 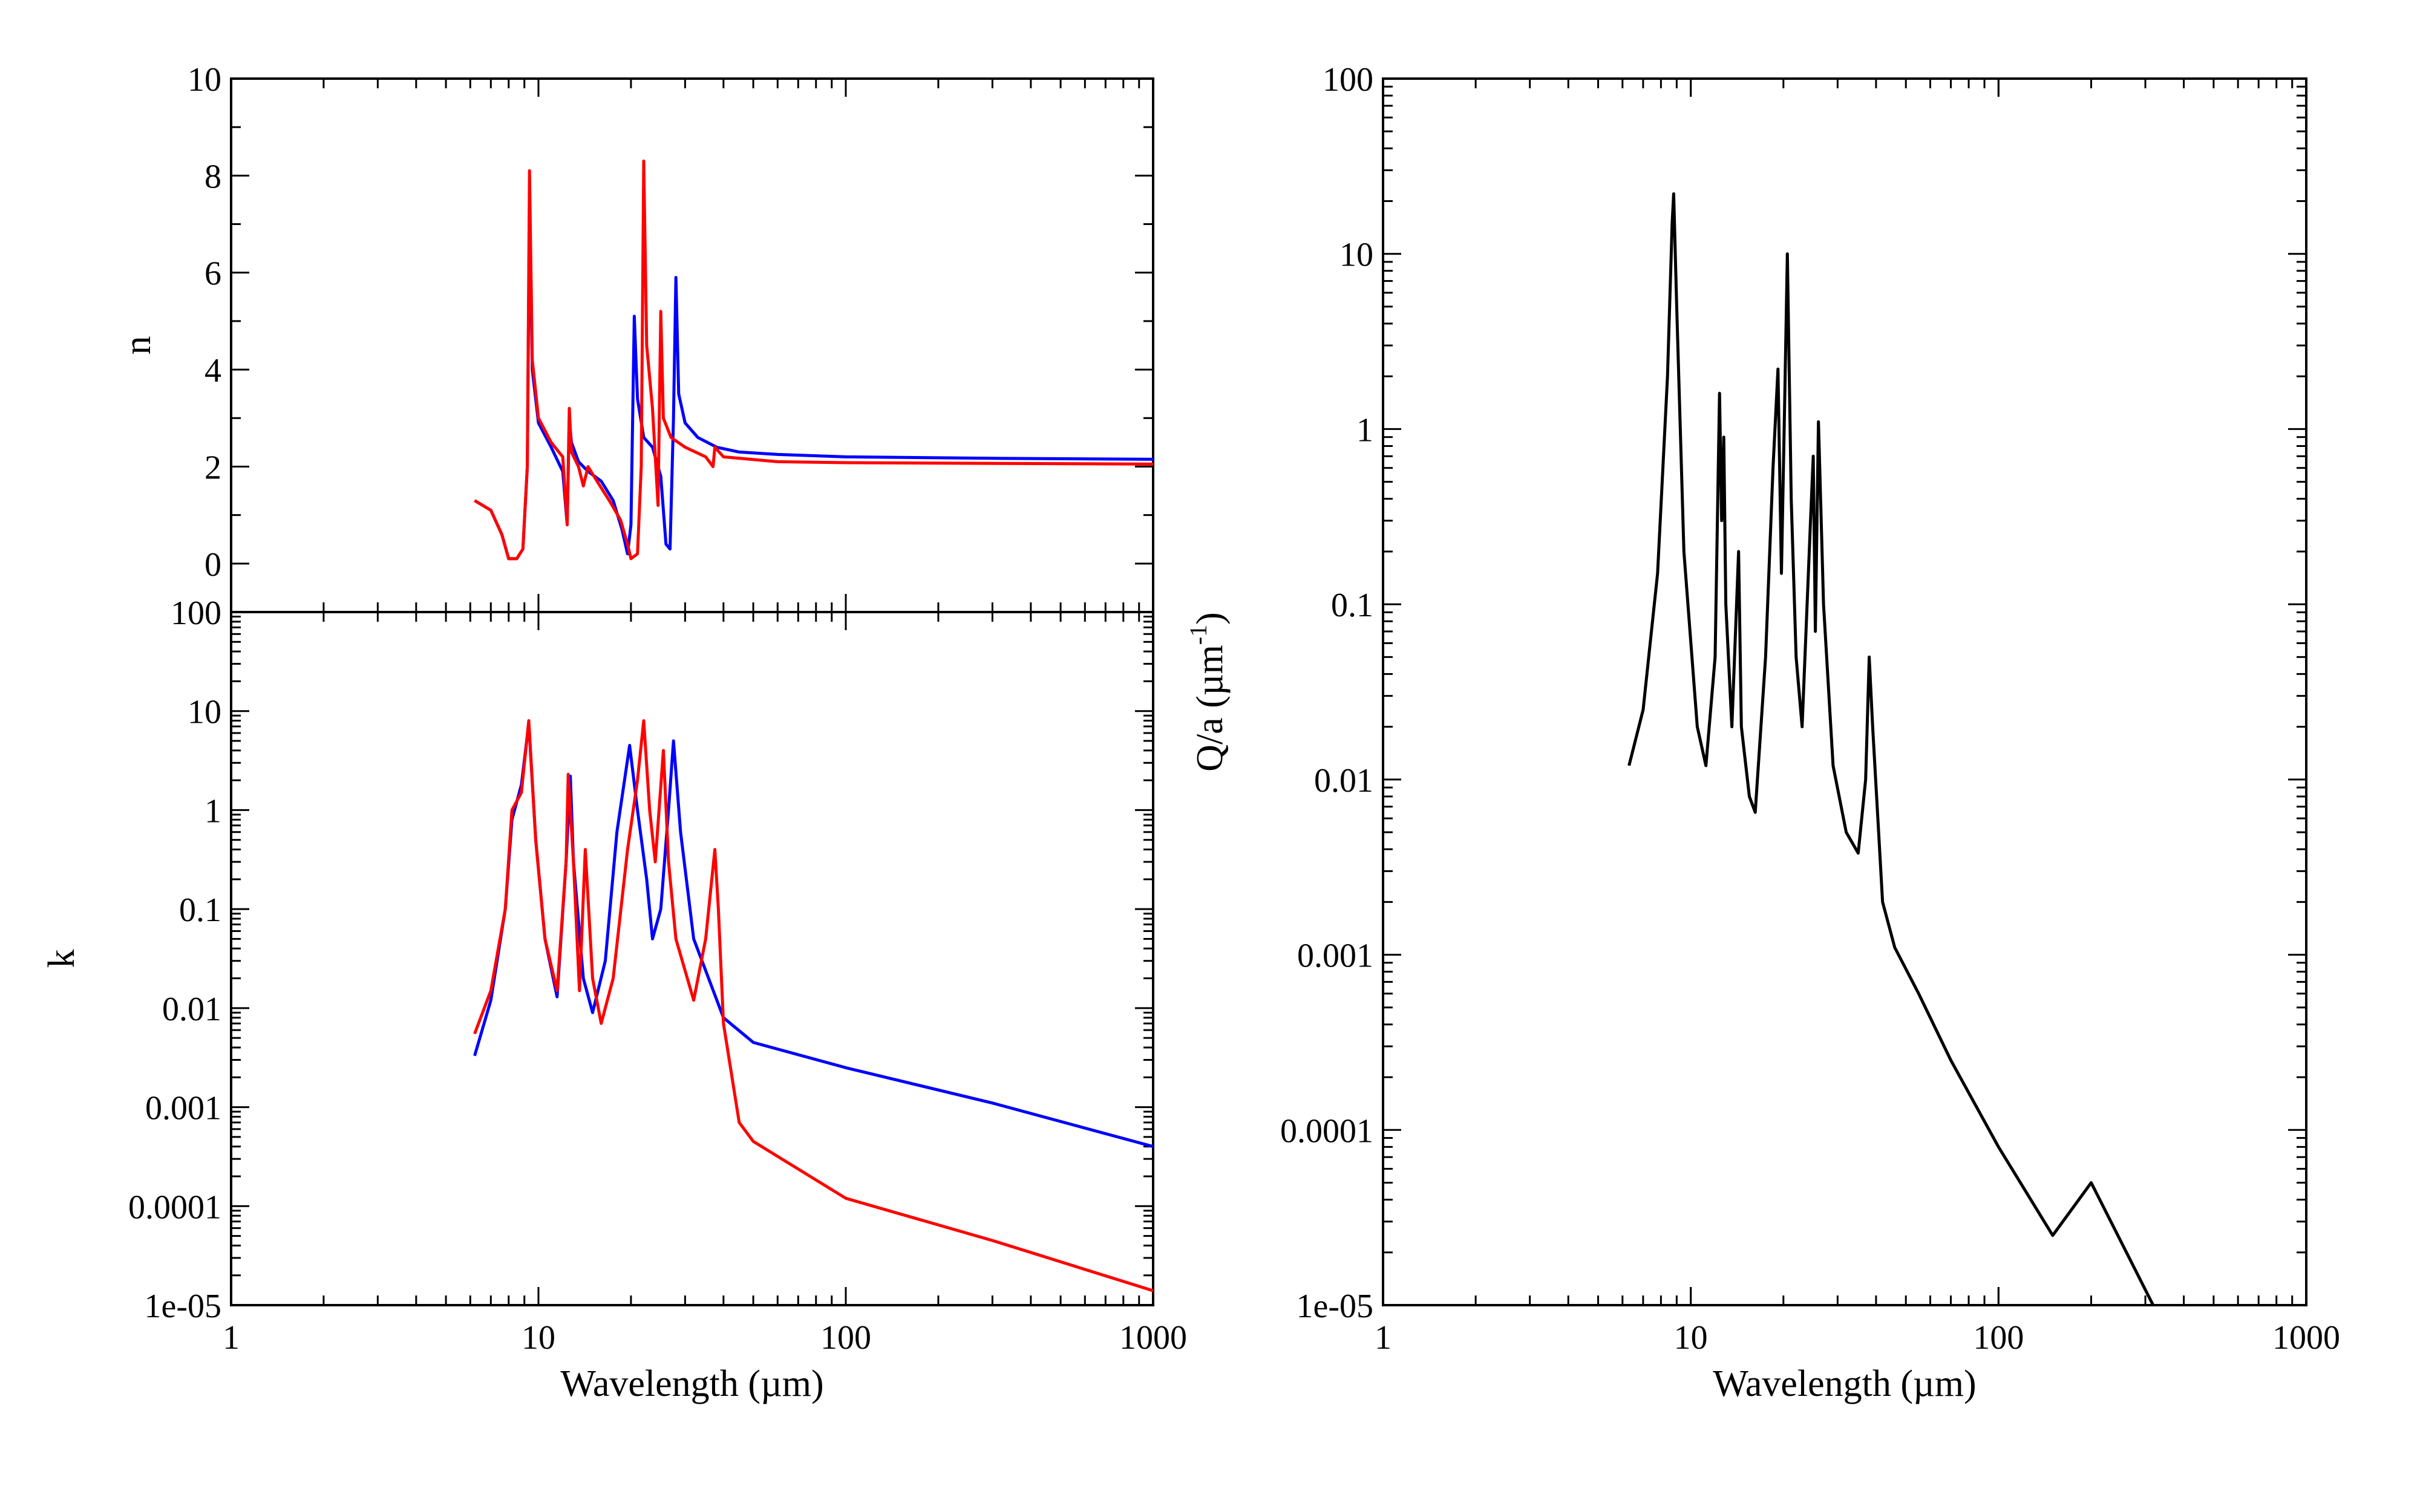 I want to click on k-x-tick-label: 10, so click(x=538, y=1338).